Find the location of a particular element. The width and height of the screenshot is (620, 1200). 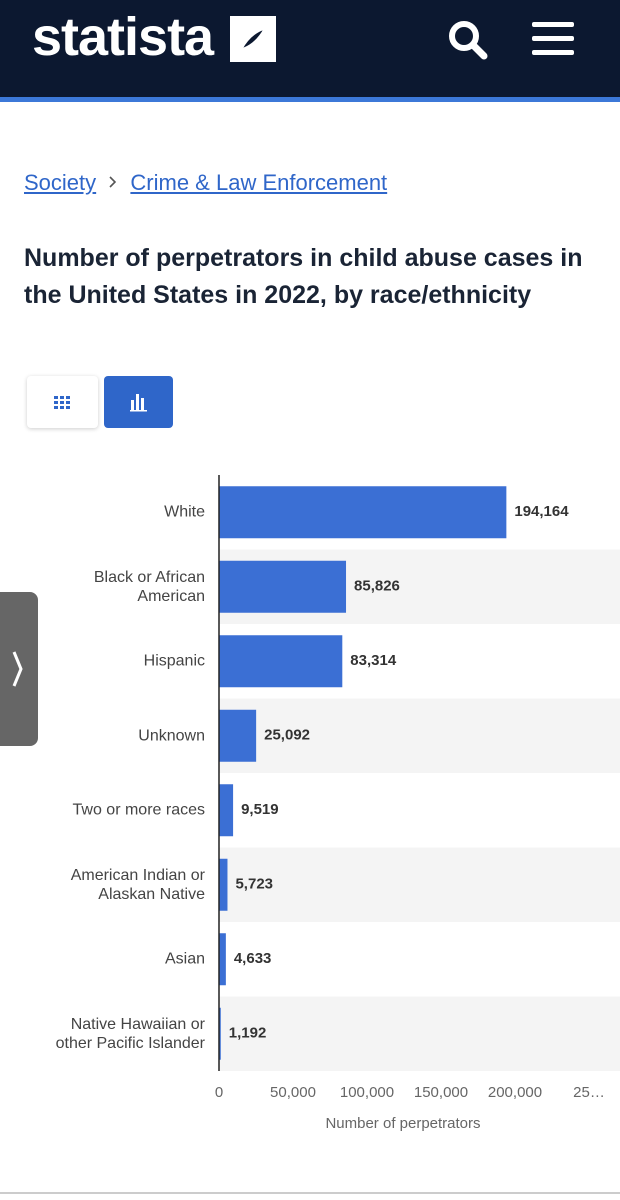

menu-icon is located at coordinates (554, 40).